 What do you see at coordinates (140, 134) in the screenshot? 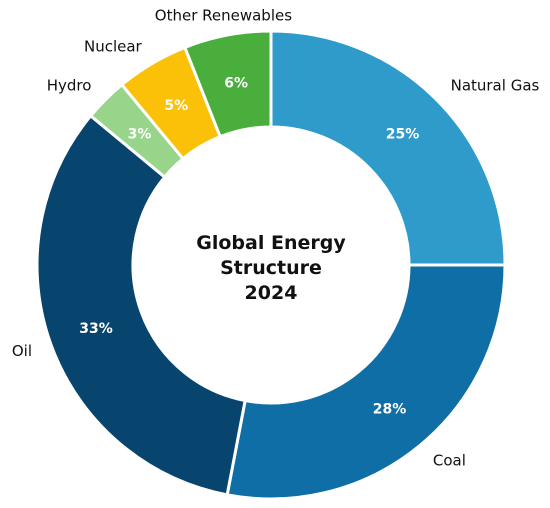
I see `pct-label-hydro: 3%` at bounding box center [140, 134].